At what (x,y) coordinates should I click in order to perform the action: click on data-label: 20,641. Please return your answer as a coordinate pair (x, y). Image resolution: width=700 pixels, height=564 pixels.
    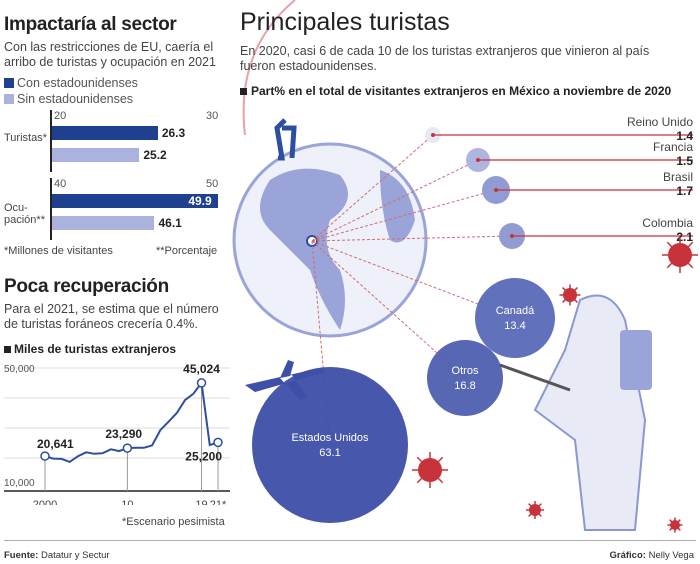
    Looking at the image, I should click on (55, 444).